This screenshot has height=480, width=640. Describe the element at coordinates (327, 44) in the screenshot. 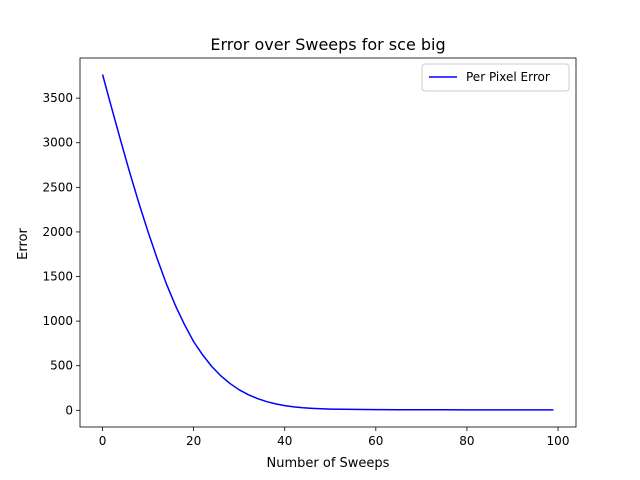

I see `chart-title: Error over Sweeps for sce big` at that location.